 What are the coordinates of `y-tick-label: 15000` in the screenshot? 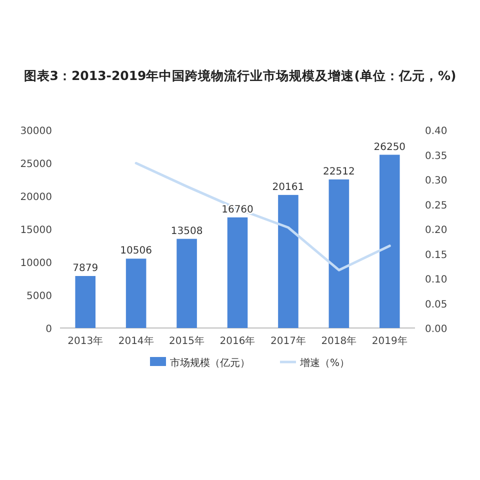 It's located at (36, 230).